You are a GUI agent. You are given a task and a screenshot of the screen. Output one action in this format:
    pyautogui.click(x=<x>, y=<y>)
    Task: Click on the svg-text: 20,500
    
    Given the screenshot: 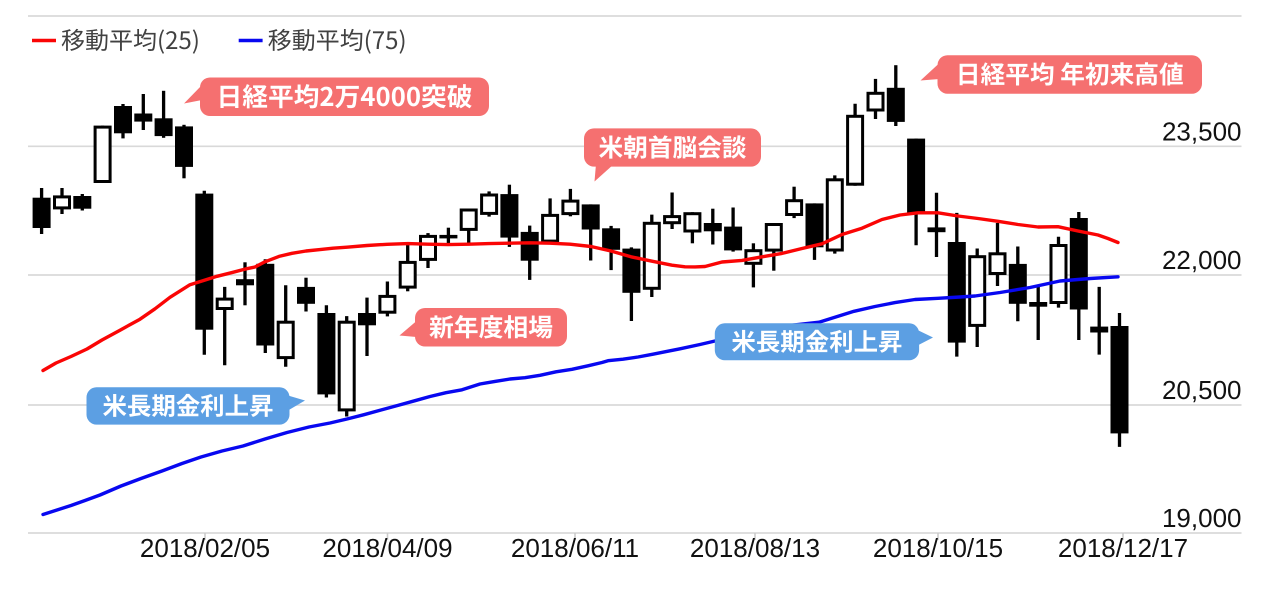 What is the action you would take?
    pyautogui.click(x=1202, y=390)
    